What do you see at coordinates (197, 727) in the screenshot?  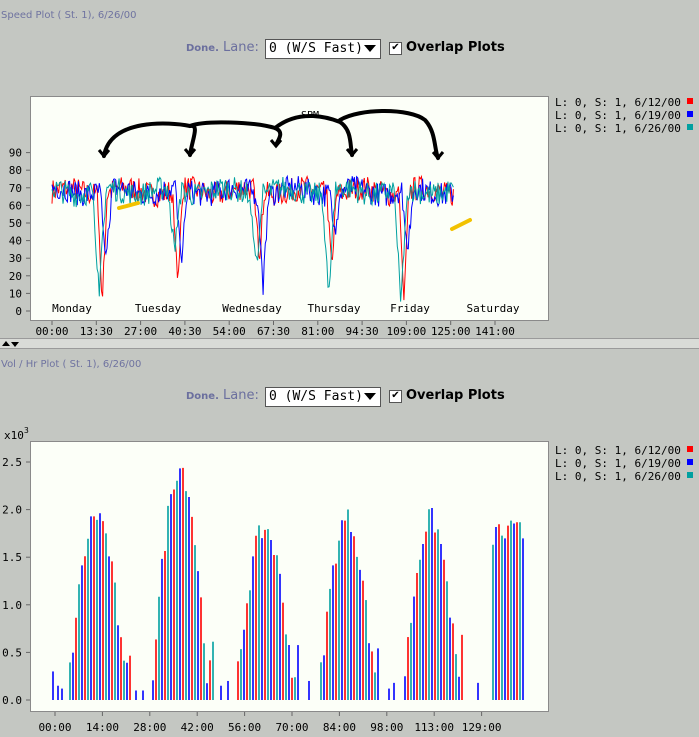 I see `x-tick-label: 42:00` at bounding box center [197, 727].